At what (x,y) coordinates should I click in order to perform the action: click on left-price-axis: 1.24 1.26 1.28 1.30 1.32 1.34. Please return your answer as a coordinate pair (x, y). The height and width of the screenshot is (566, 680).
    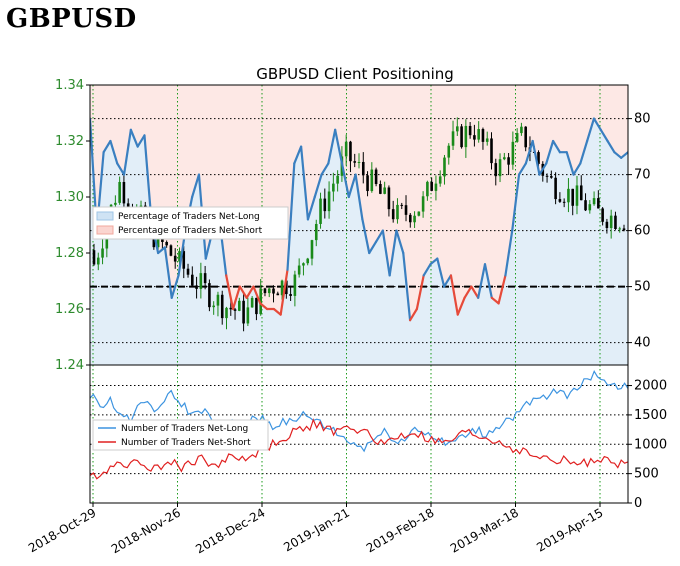
    Looking at the image, I should click on (72, 225).